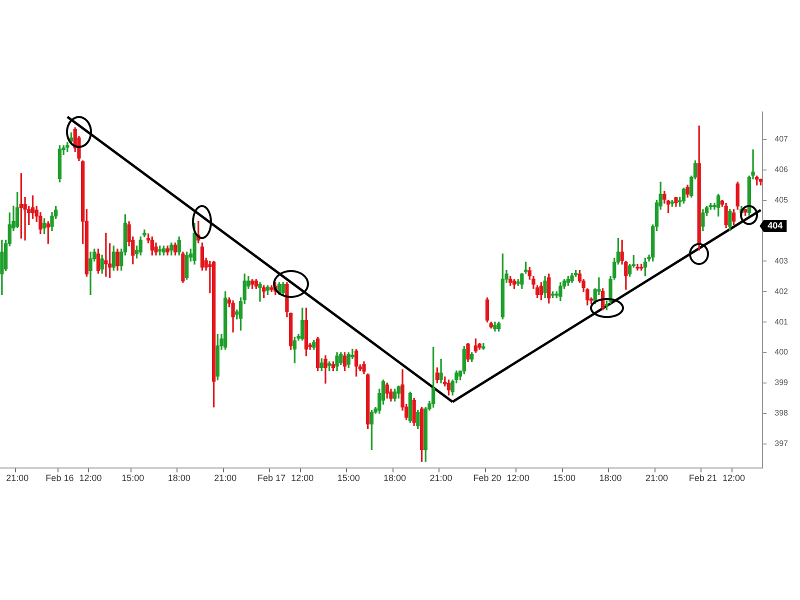  I want to click on y-tick-label: 403, so click(781, 261).